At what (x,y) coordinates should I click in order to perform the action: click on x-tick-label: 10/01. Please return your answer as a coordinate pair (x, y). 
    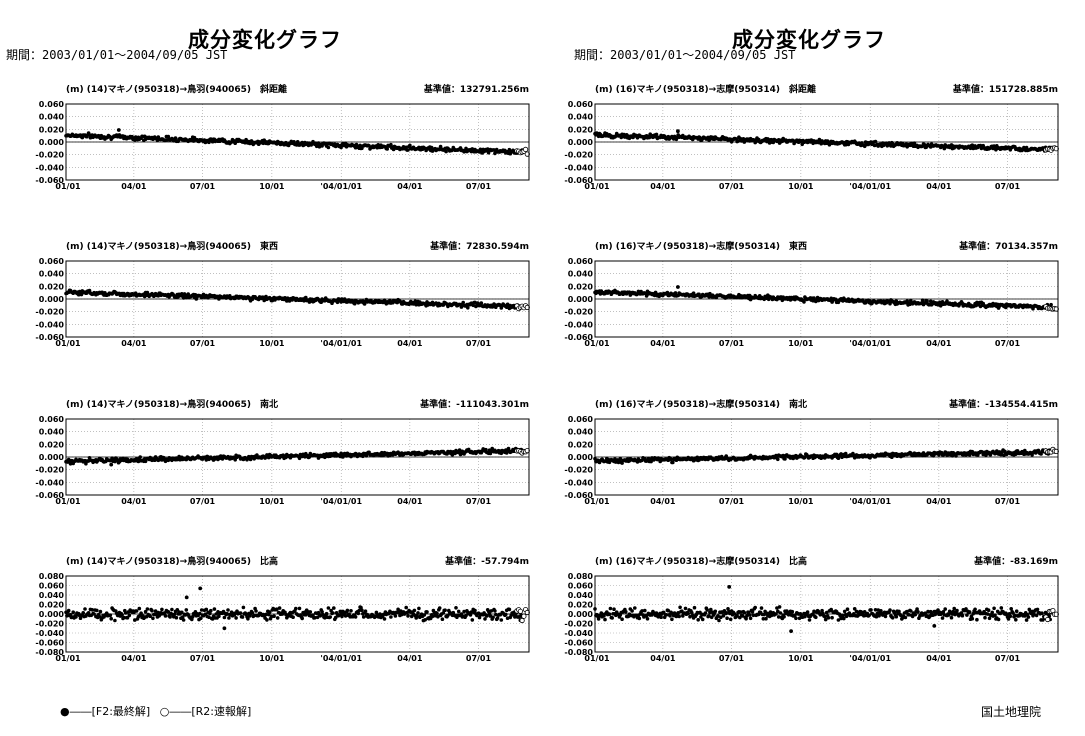
    Looking at the image, I should click on (801, 186).